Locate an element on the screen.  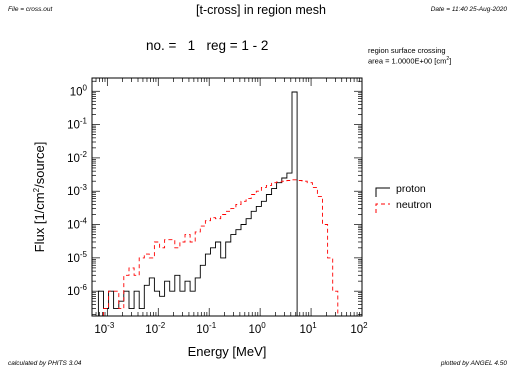
plot-number-label: no. = 1 reg = 1 - 2 is located at coordinates (207, 45).